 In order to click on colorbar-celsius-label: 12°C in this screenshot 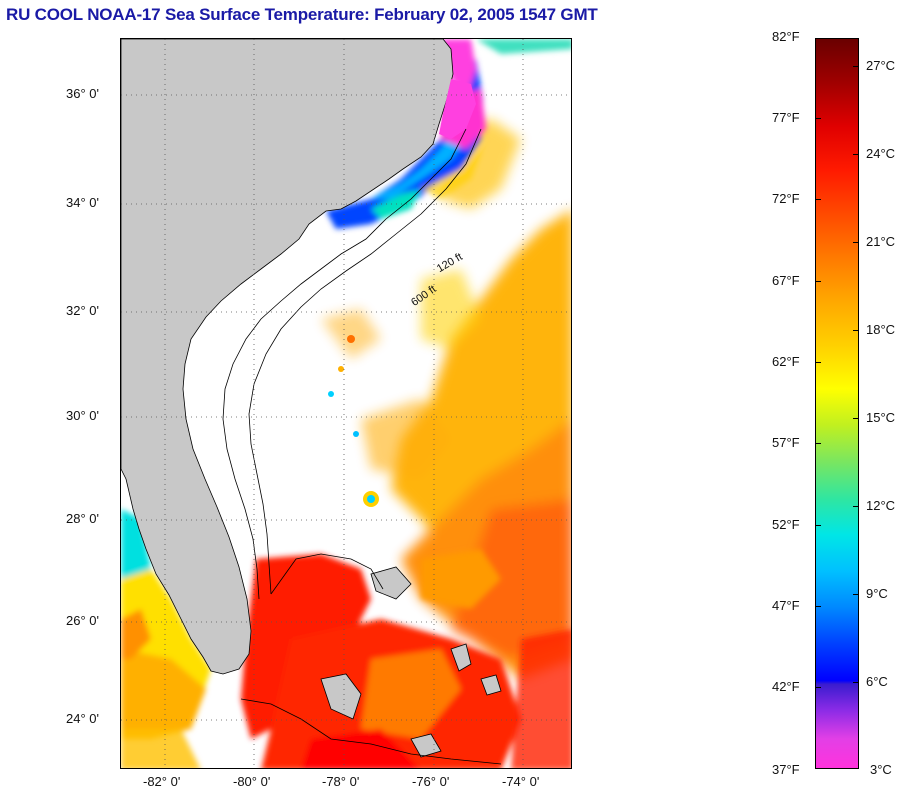, I will do `click(881, 505)`.